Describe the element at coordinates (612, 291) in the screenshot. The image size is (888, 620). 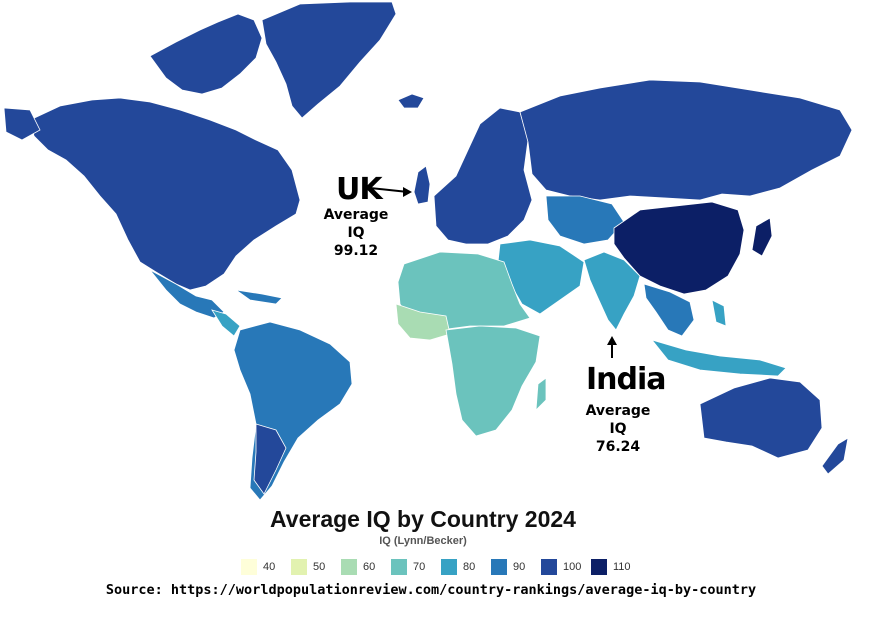
I see `region-india` at that location.